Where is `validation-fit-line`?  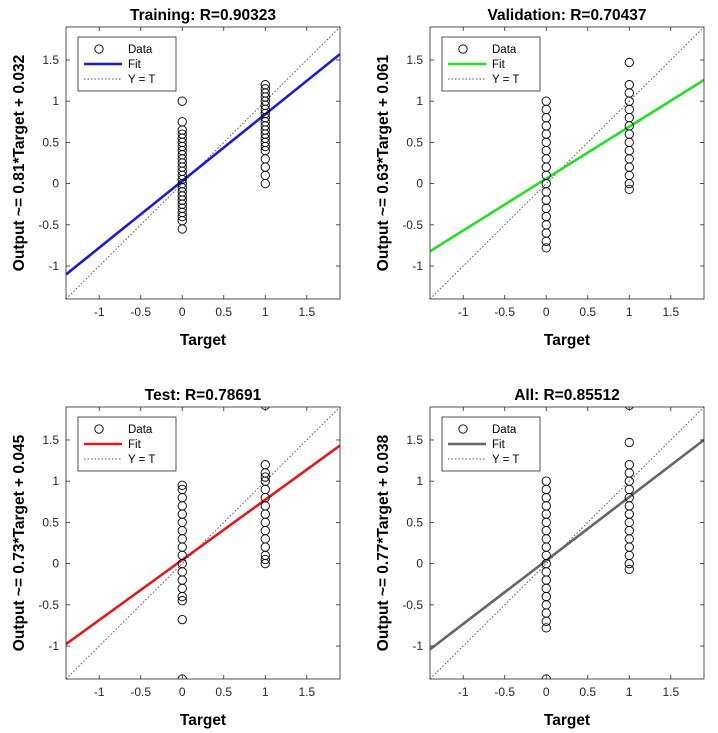 validation-fit-line is located at coordinates (567, 165).